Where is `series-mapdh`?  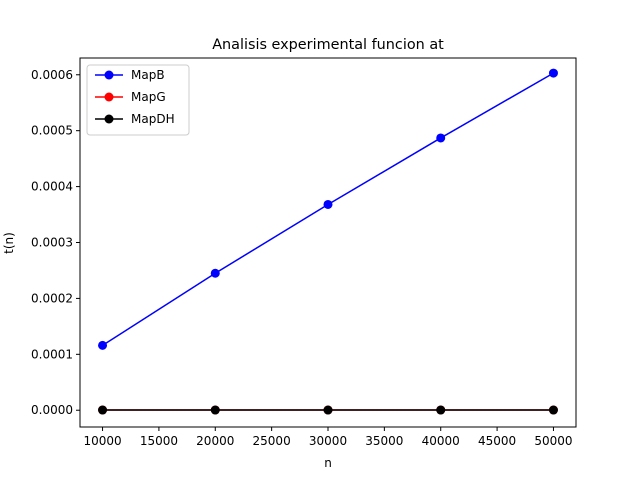 series-mapdh is located at coordinates (328, 410).